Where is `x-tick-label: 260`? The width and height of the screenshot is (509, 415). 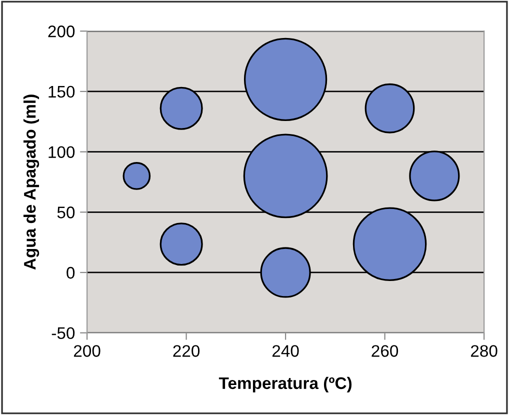 x-tick-label: 260 is located at coordinates (385, 351).